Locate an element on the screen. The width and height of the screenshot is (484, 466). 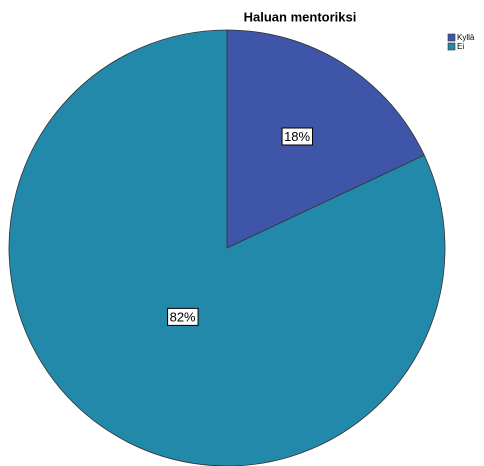
legend-label: Ei is located at coordinates (460, 46).